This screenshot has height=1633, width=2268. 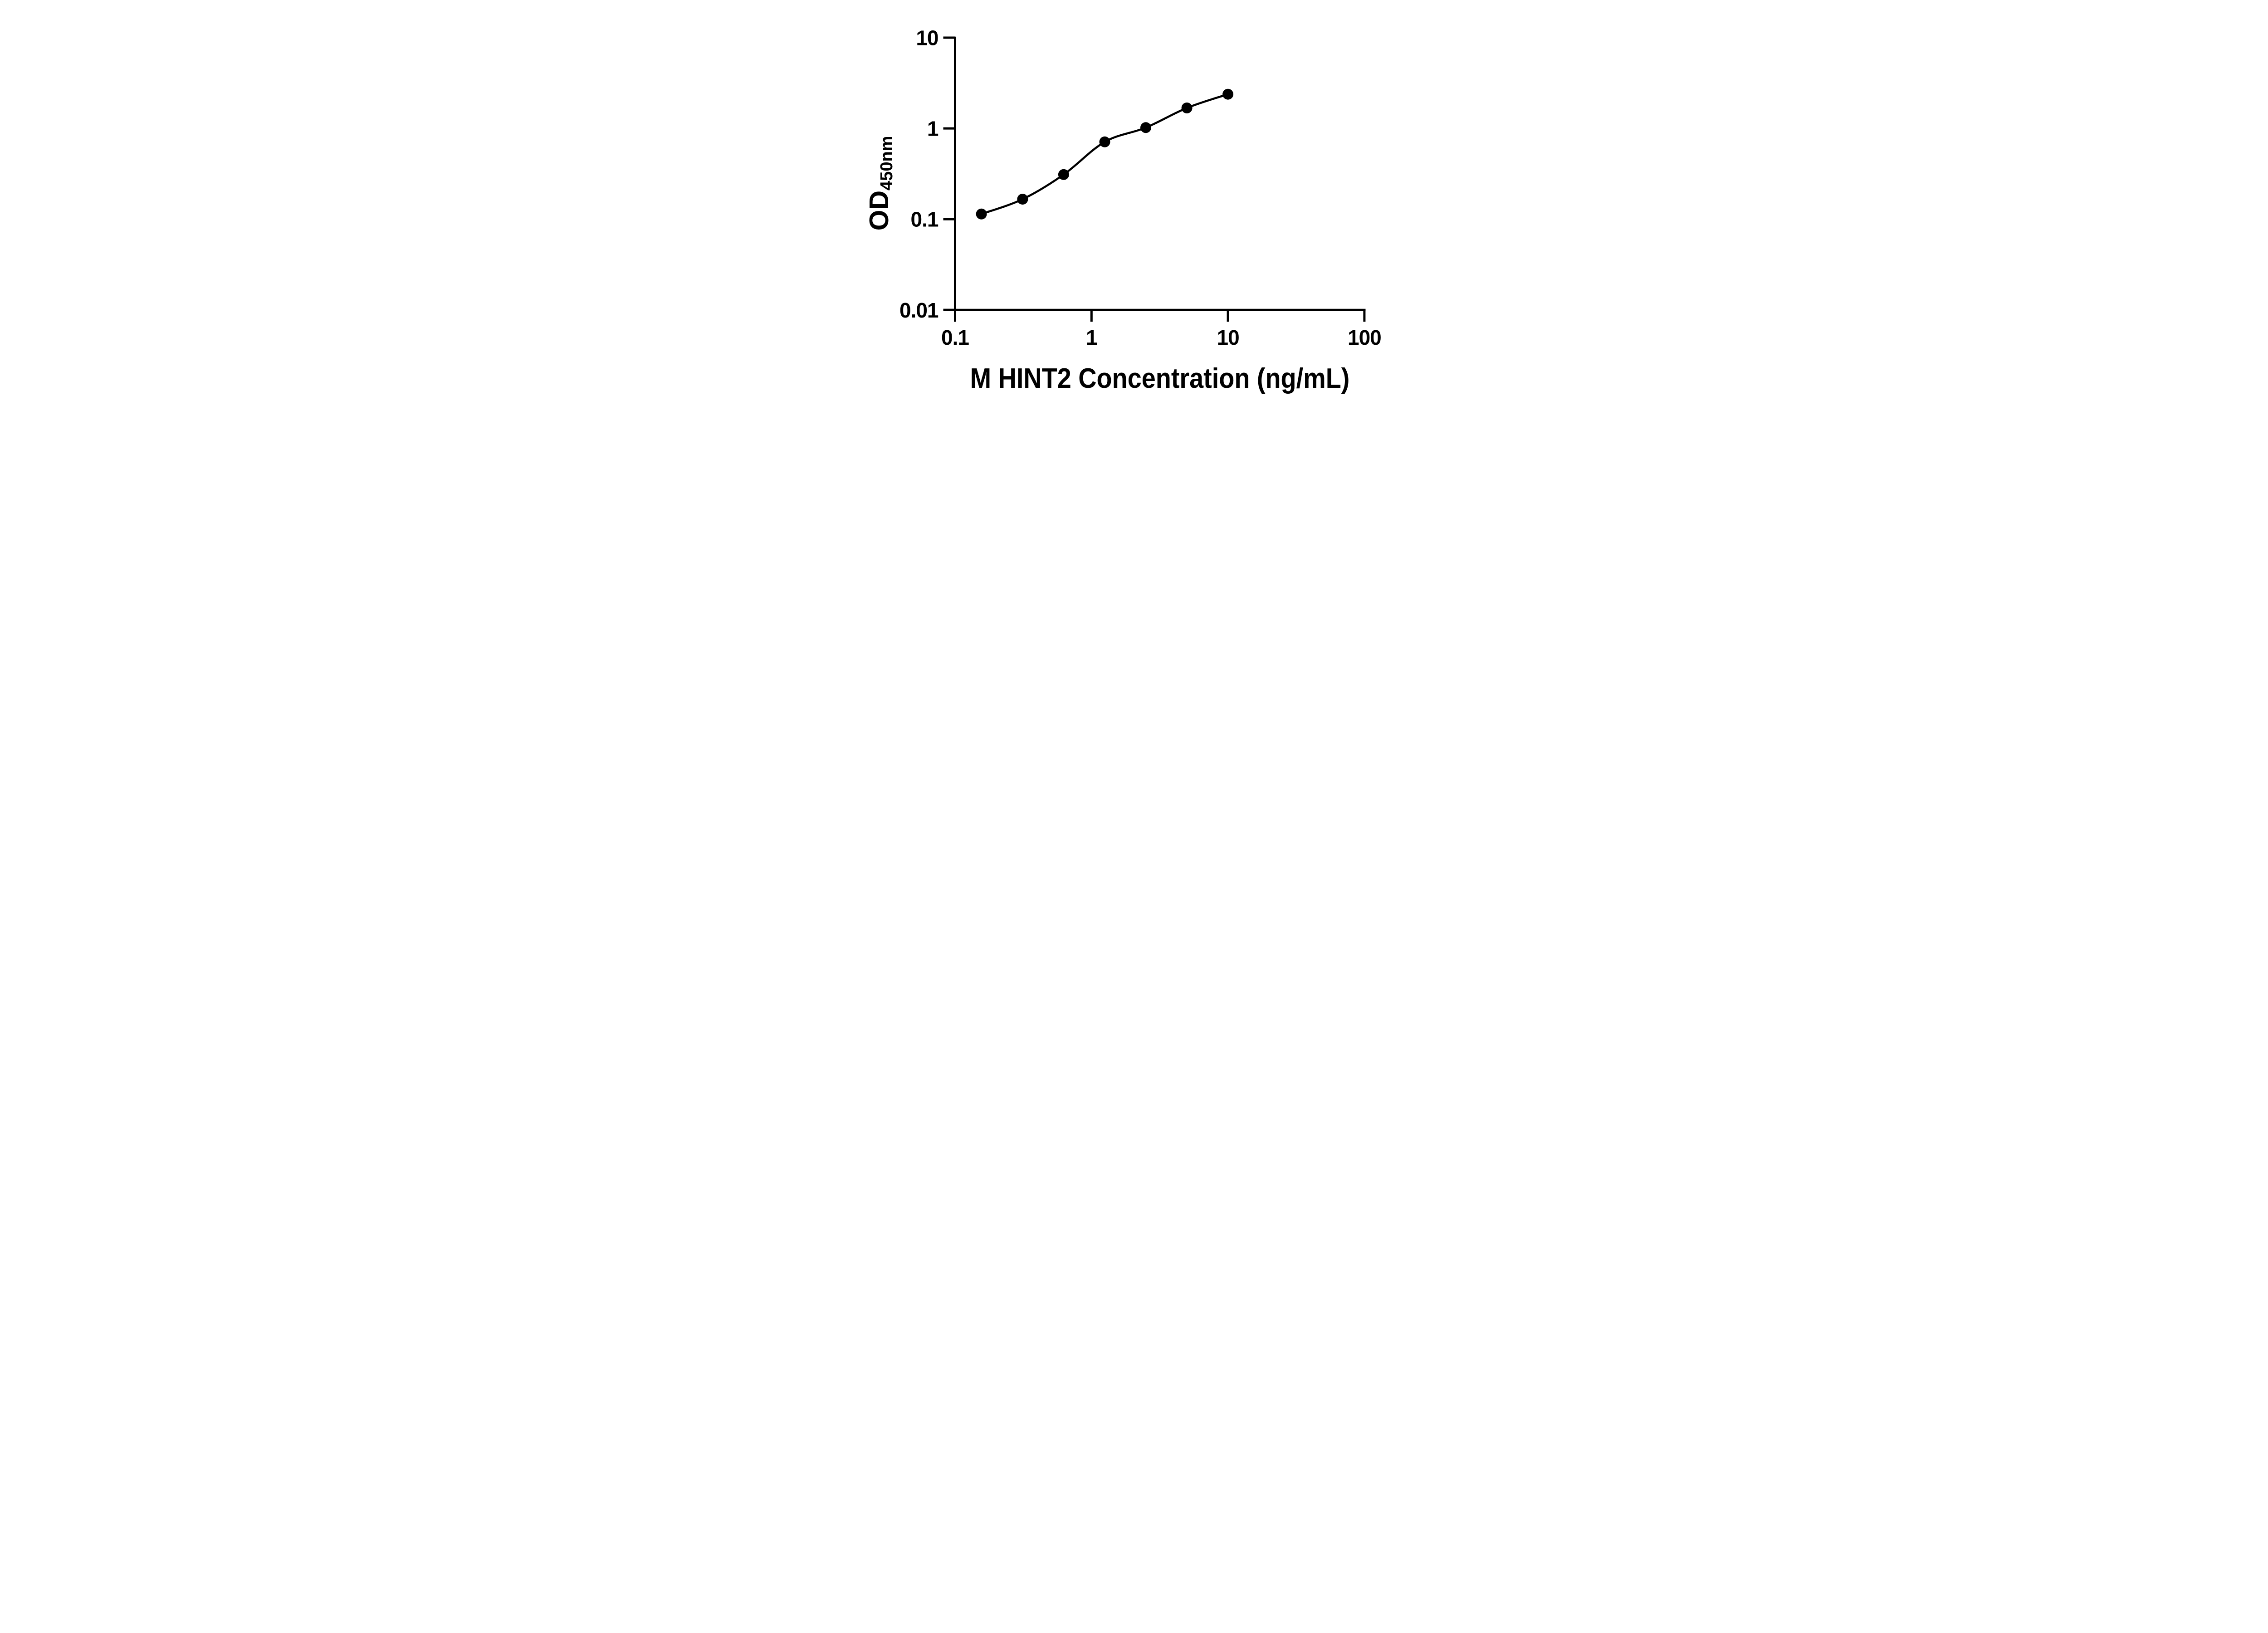 What do you see at coordinates (927, 38) in the screenshot?
I see `y-tick-label: 10` at bounding box center [927, 38].